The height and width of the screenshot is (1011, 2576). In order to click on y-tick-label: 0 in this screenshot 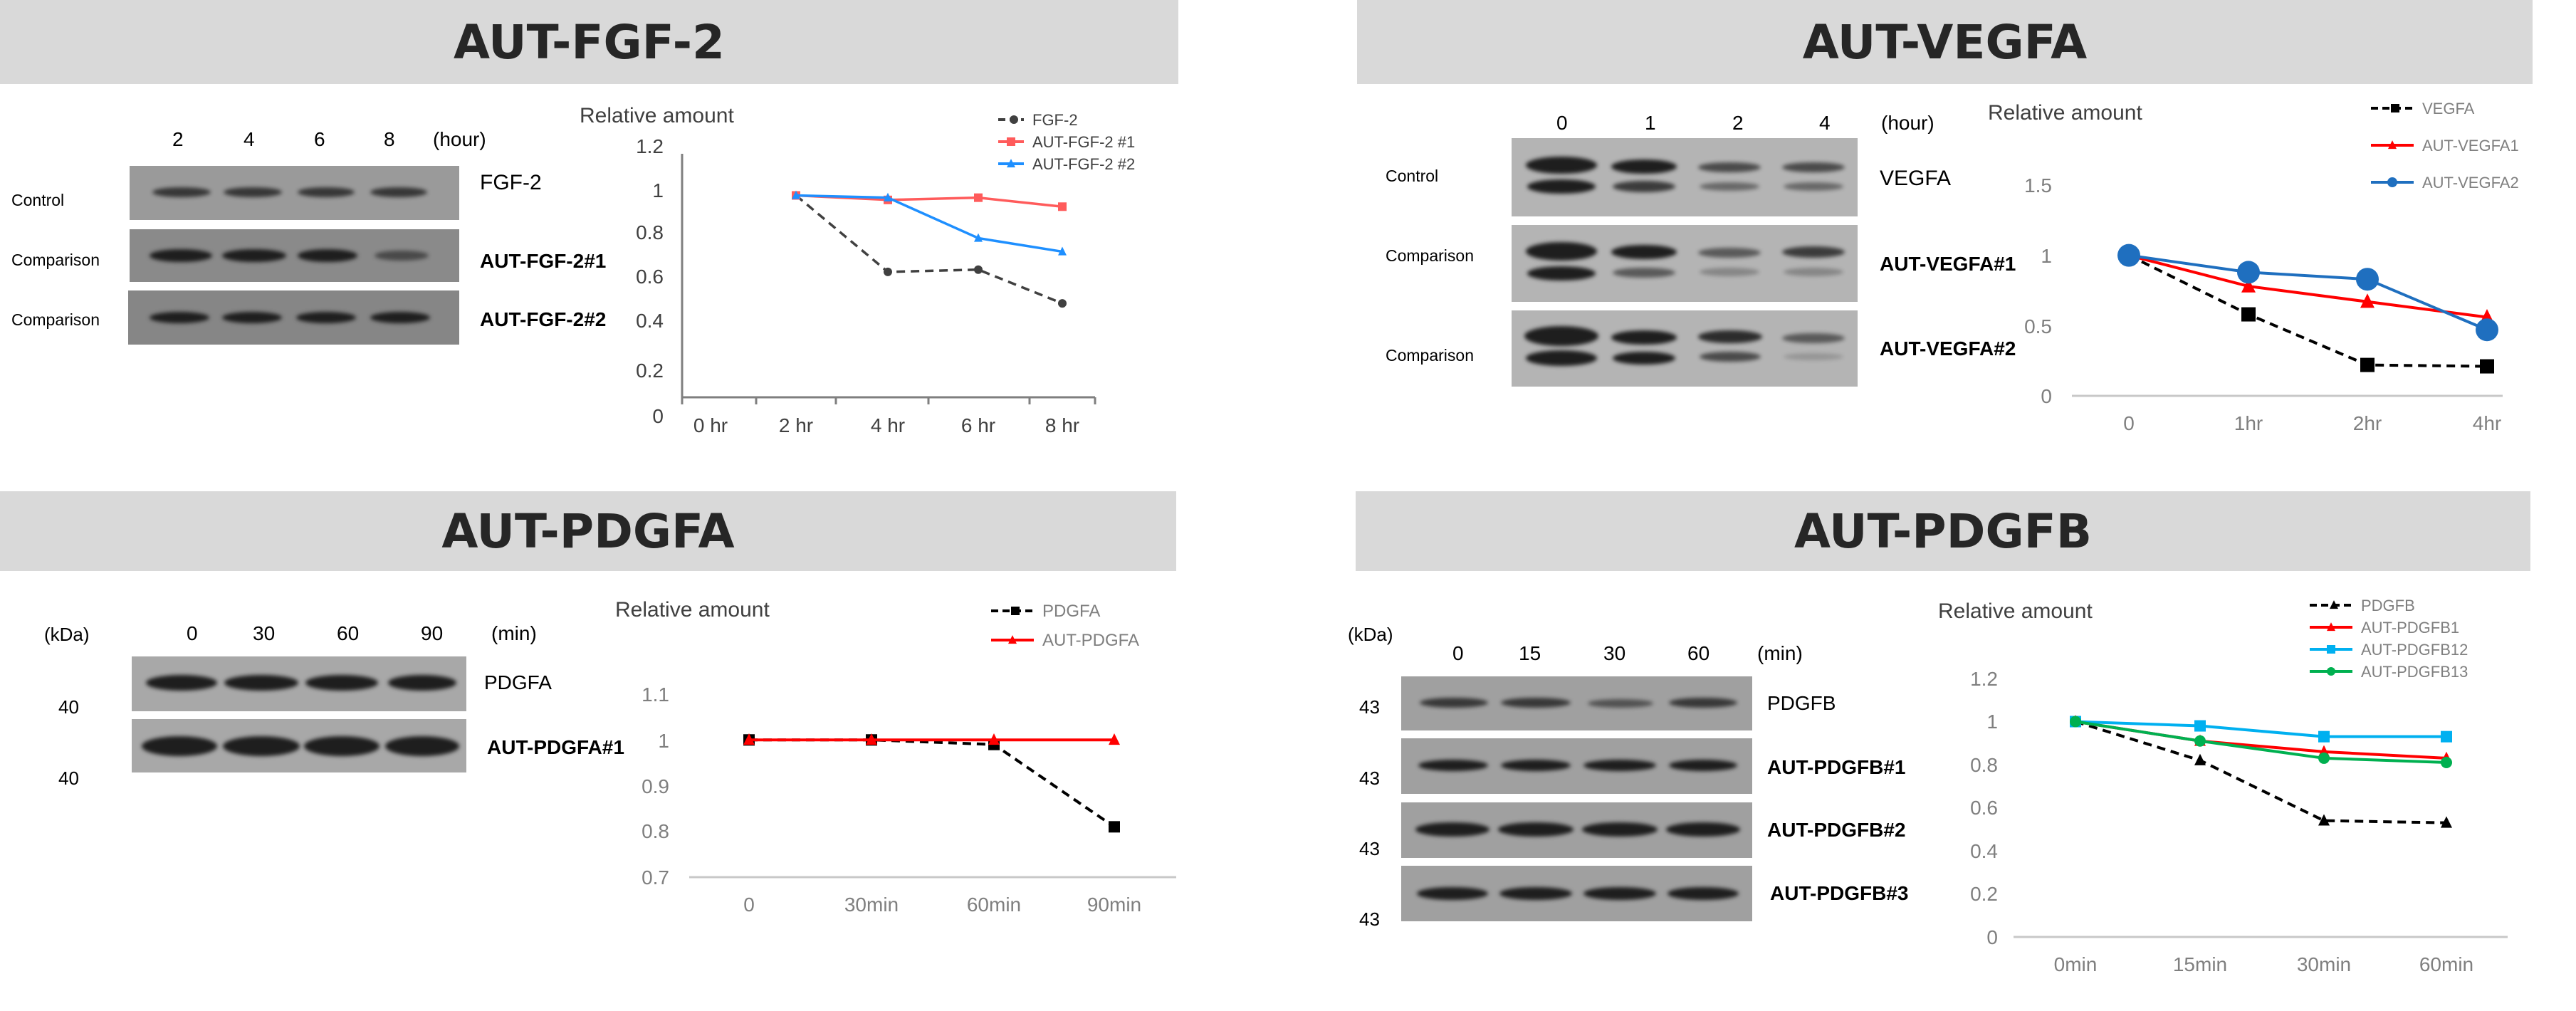, I will do `click(1992, 937)`.